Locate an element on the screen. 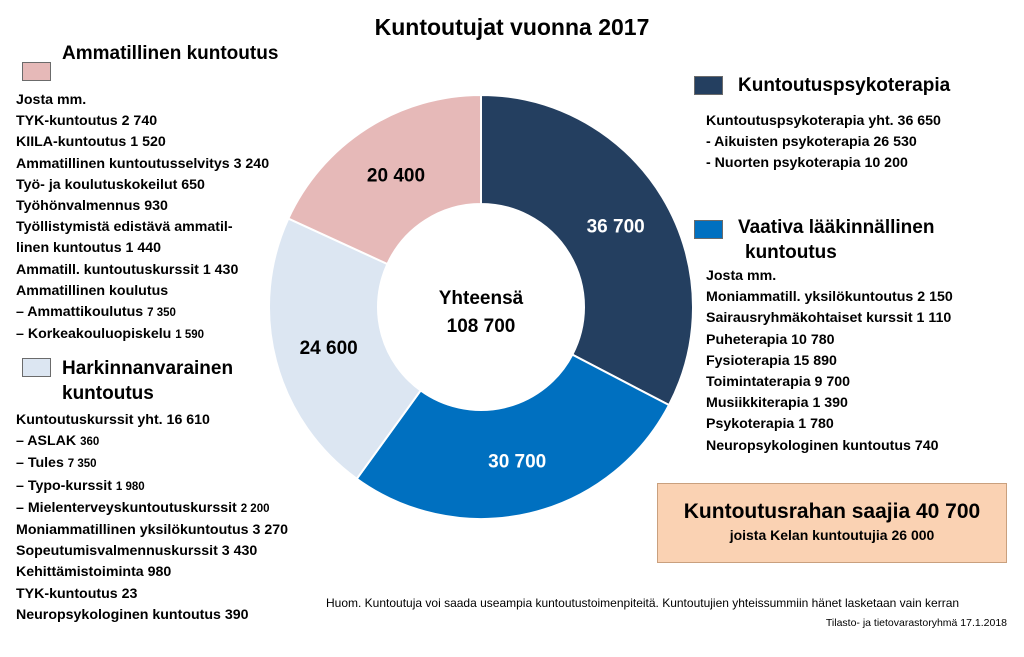 The image size is (1024, 657). harkinnanvarainen-line: TYK-kuntoutus 23 is located at coordinates (152, 594).